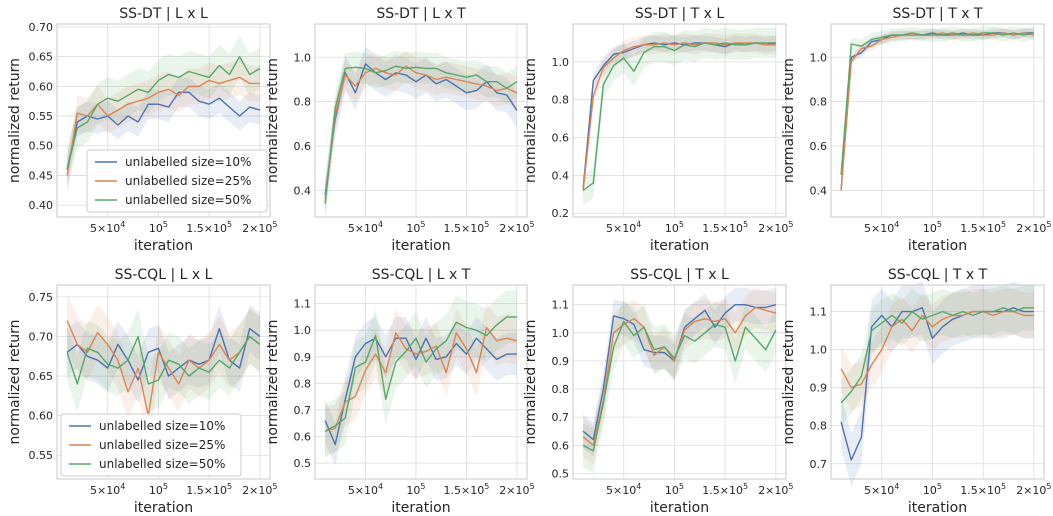 This screenshot has height=516, width=1053. I want to click on legend-label-2: unlabelled size=25%, so click(188, 181).